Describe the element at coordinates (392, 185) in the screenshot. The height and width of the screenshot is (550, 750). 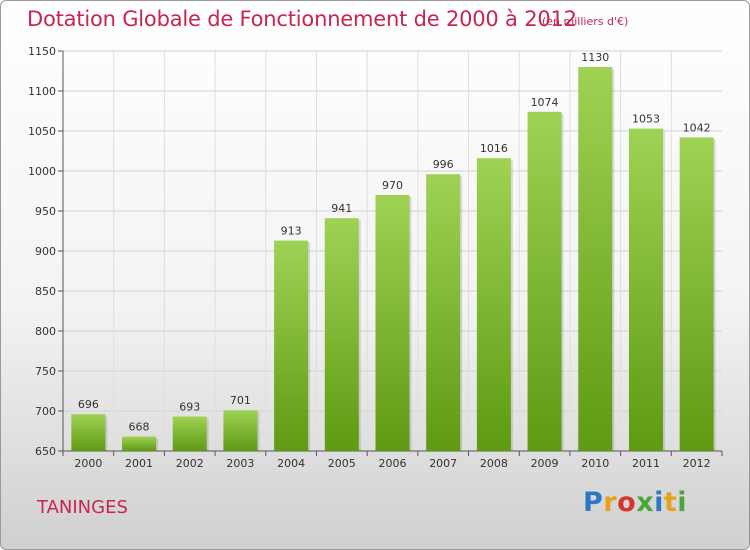
I see `value-label: 970` at that location.